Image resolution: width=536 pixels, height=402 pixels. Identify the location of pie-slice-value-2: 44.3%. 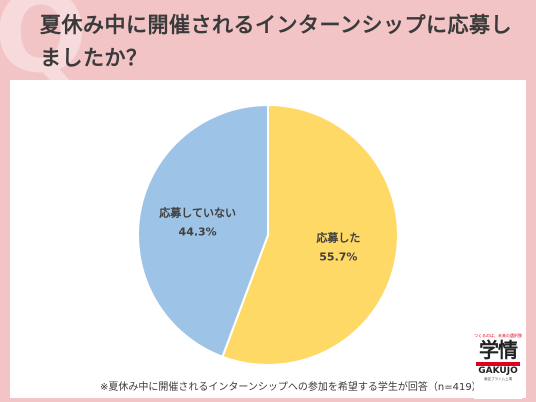
(198, 231).